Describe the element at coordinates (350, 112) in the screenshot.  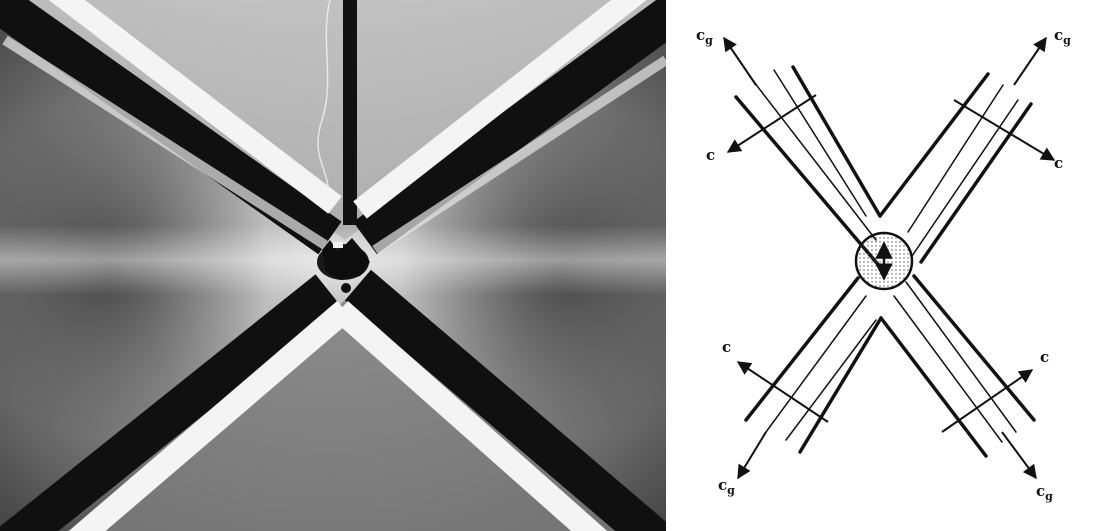
I see `vertical-streak` at that location.